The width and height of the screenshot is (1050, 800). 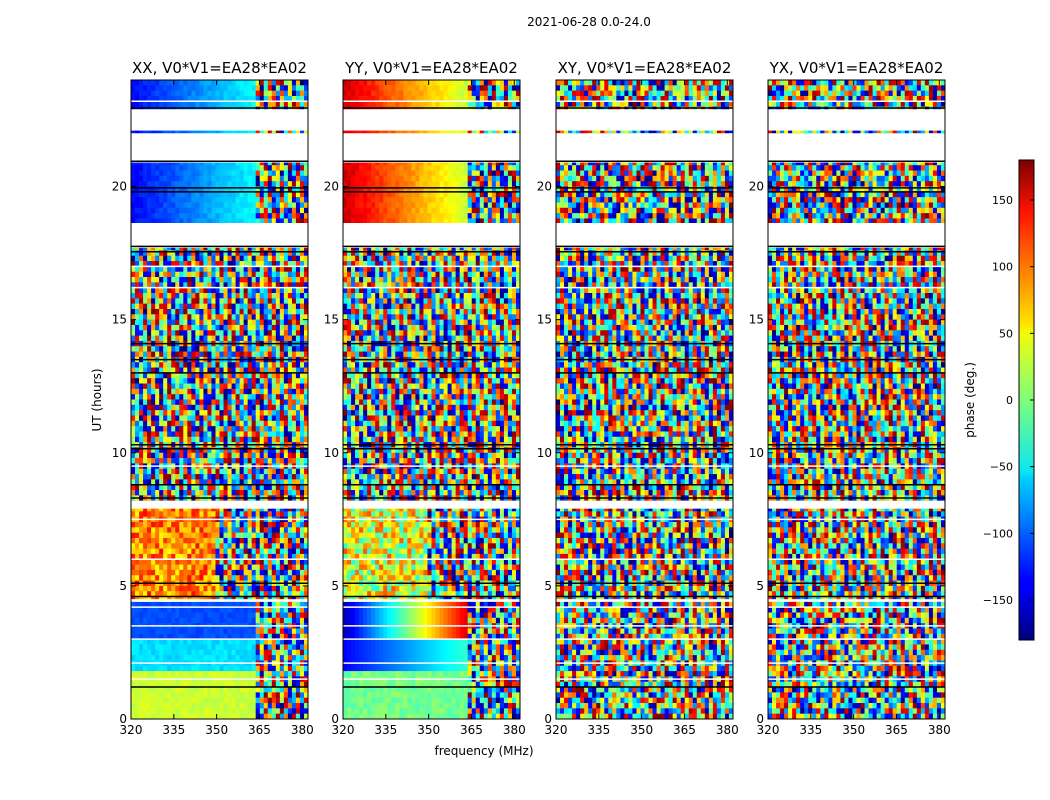 I want to click on panel-title: XX, V0*V1=EA28*EA02, so click(x=219, y=68).